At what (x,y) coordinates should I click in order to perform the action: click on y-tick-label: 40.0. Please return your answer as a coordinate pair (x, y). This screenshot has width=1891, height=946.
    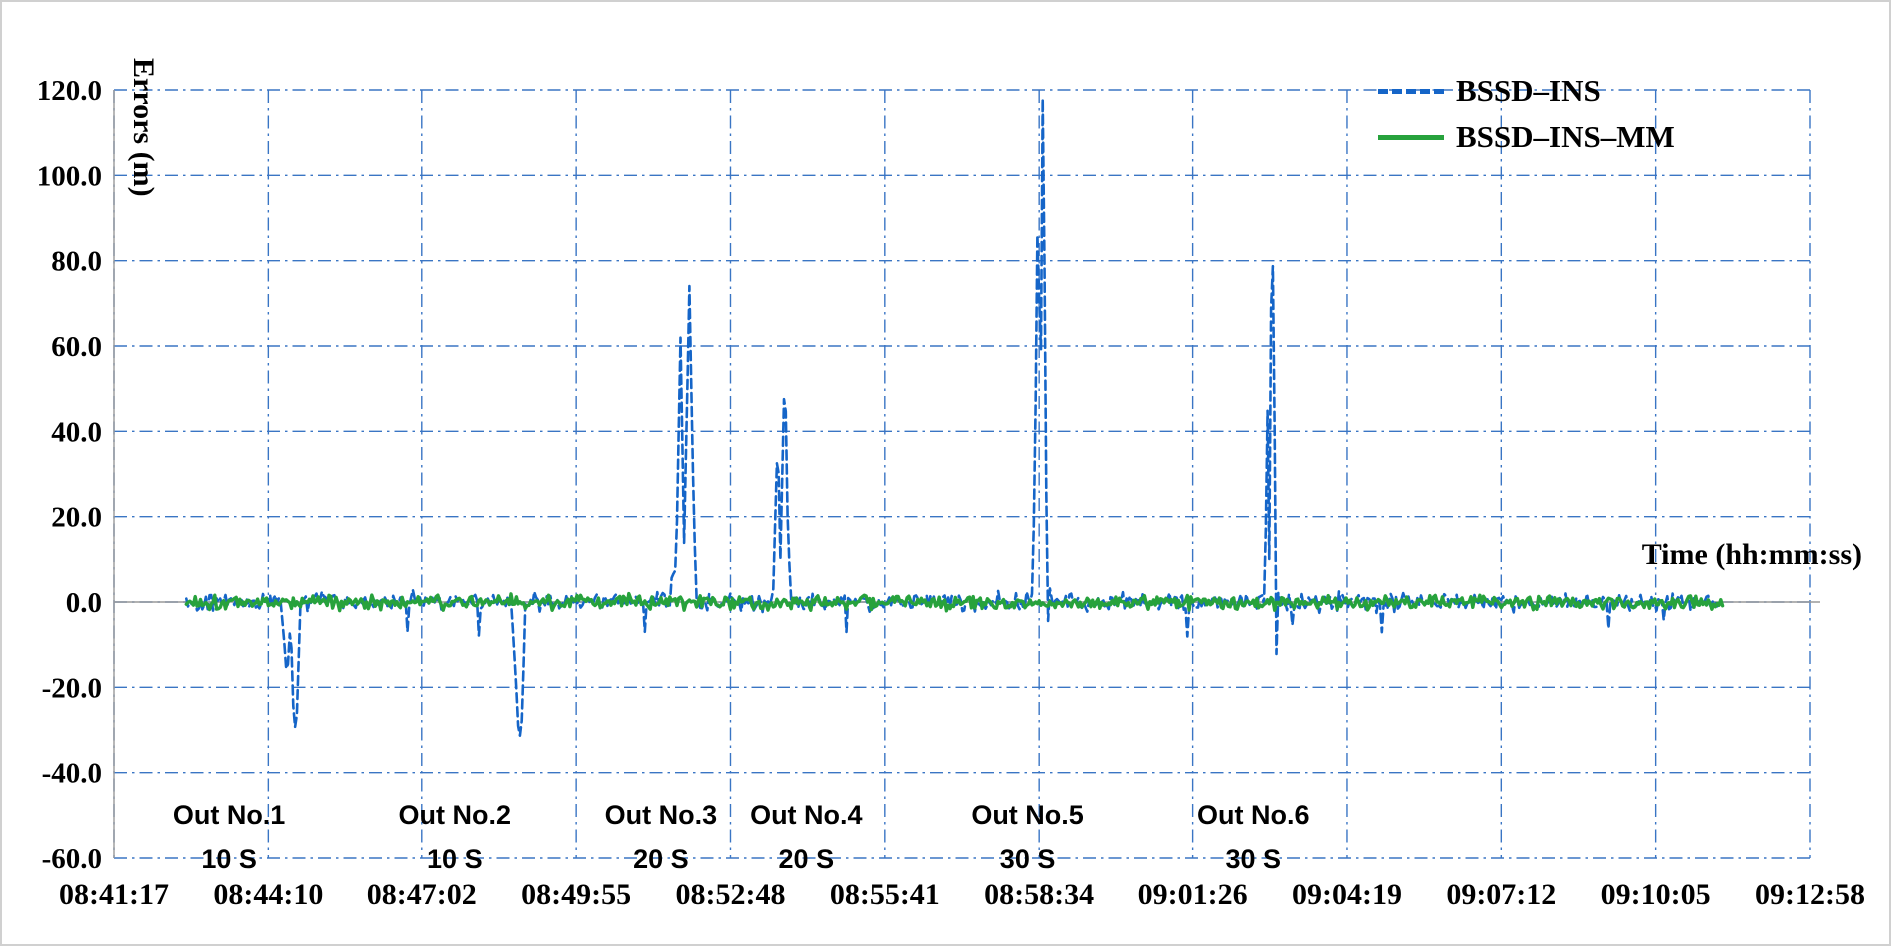
    Looking at the image, I should click on (76, 432).